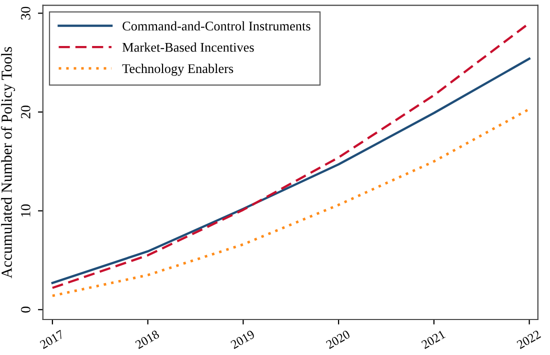 This screenshot has height=355, width=550. Describe the element at coordinates (25, 13) in the screenshot. I see `y-tick-label: 30` at that location.